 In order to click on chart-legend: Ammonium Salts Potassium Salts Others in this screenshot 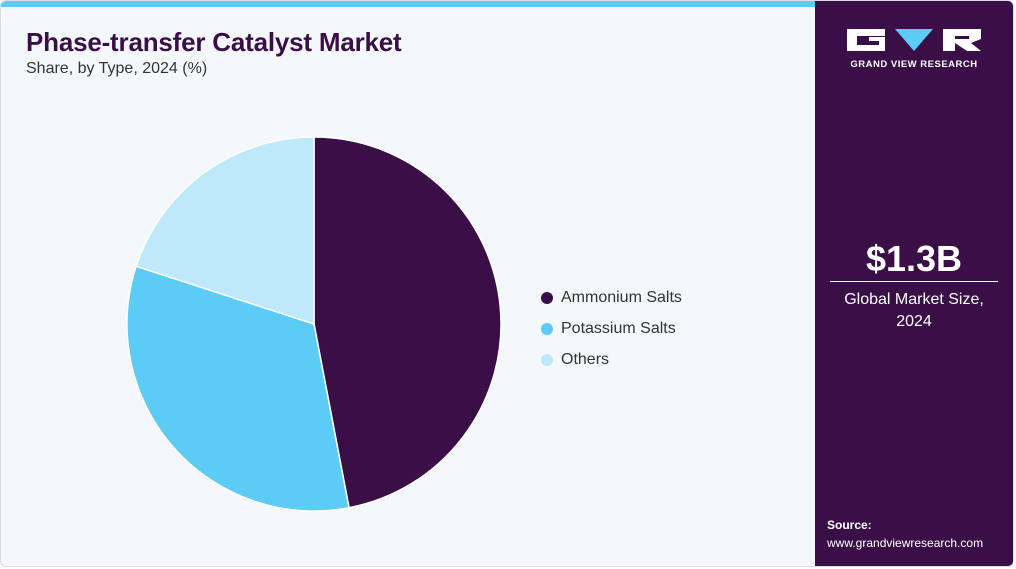, I will do `click(611, 328)`.